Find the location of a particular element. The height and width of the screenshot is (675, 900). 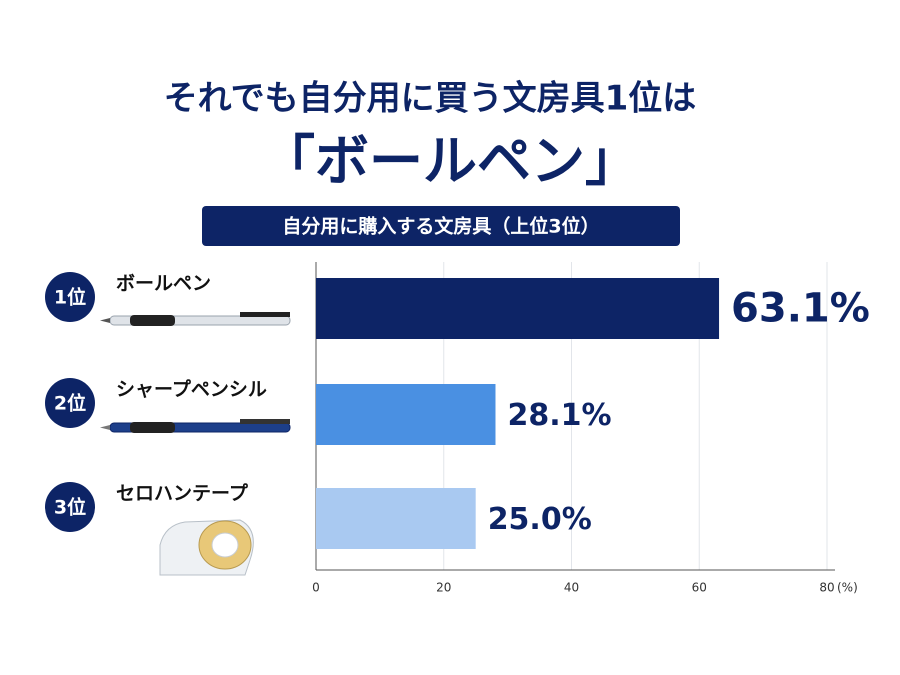

category-label: シャープペンシル is located at coordinates (191, 389).